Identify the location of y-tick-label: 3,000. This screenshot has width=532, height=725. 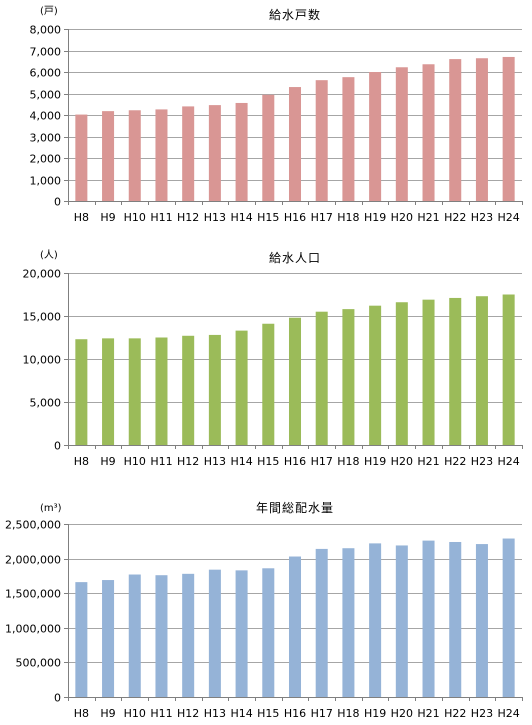
(46, 138).